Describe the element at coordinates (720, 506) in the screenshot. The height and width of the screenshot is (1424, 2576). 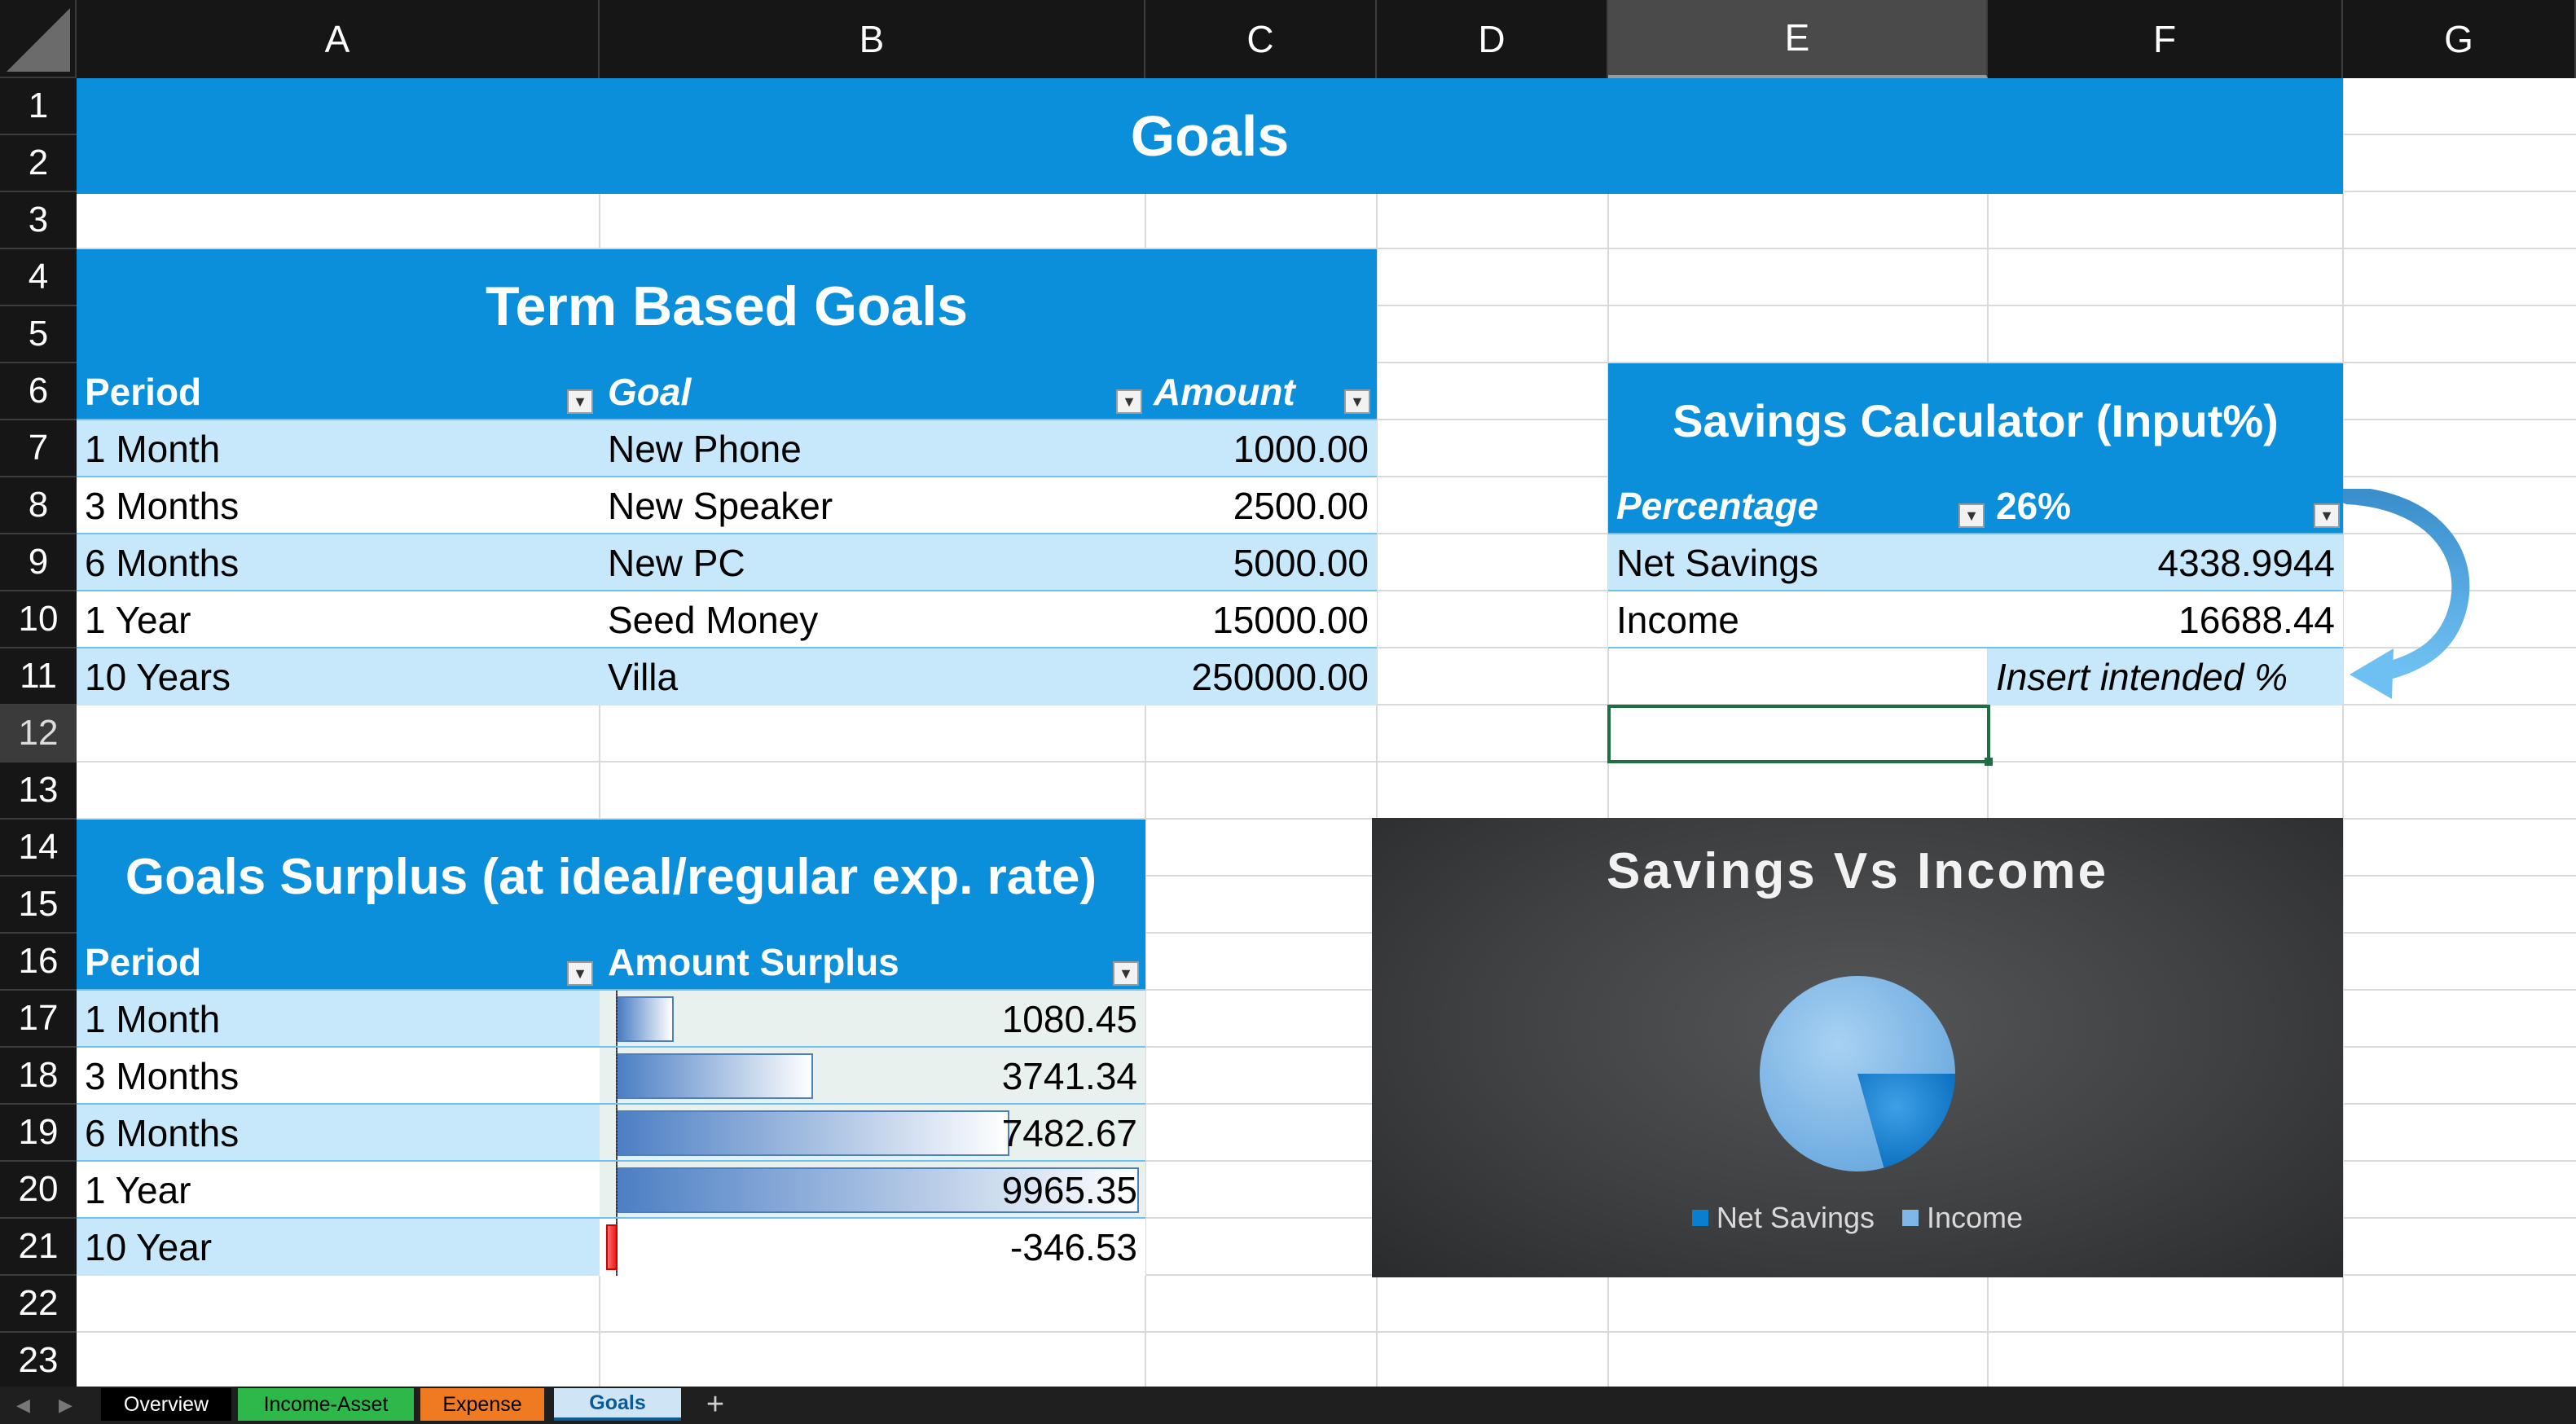
I see `goal-cell: New Speaker` at that location.